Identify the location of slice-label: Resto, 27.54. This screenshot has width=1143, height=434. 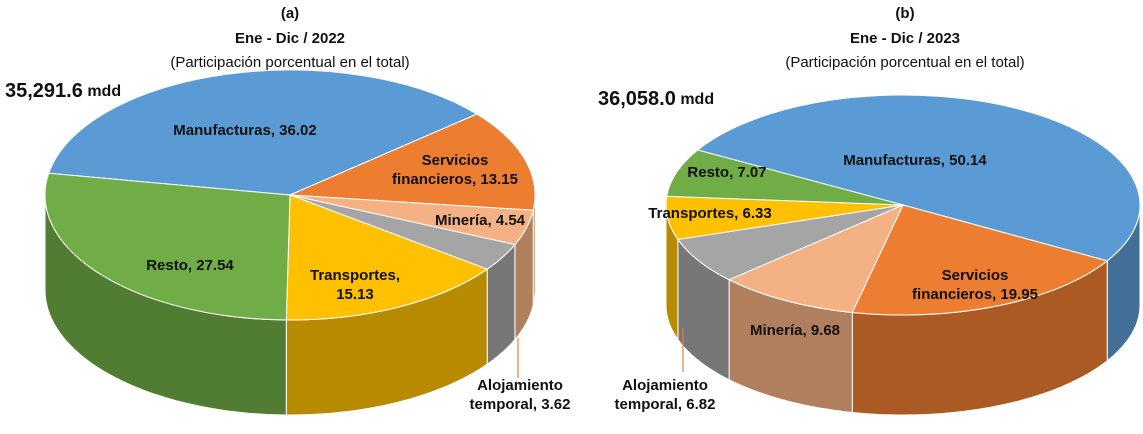
(190, 265).